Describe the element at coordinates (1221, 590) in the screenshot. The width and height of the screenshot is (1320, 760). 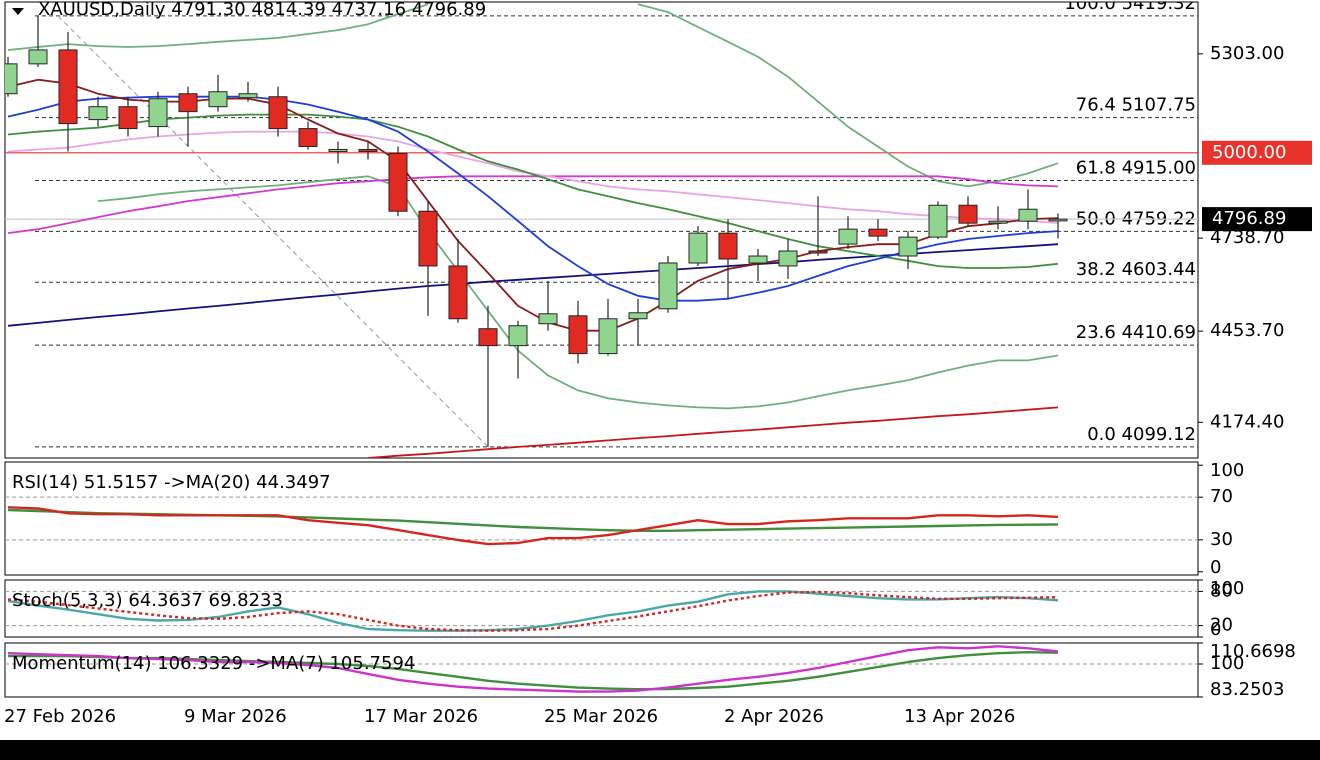
I see `y-tick-label: 80` at that location.